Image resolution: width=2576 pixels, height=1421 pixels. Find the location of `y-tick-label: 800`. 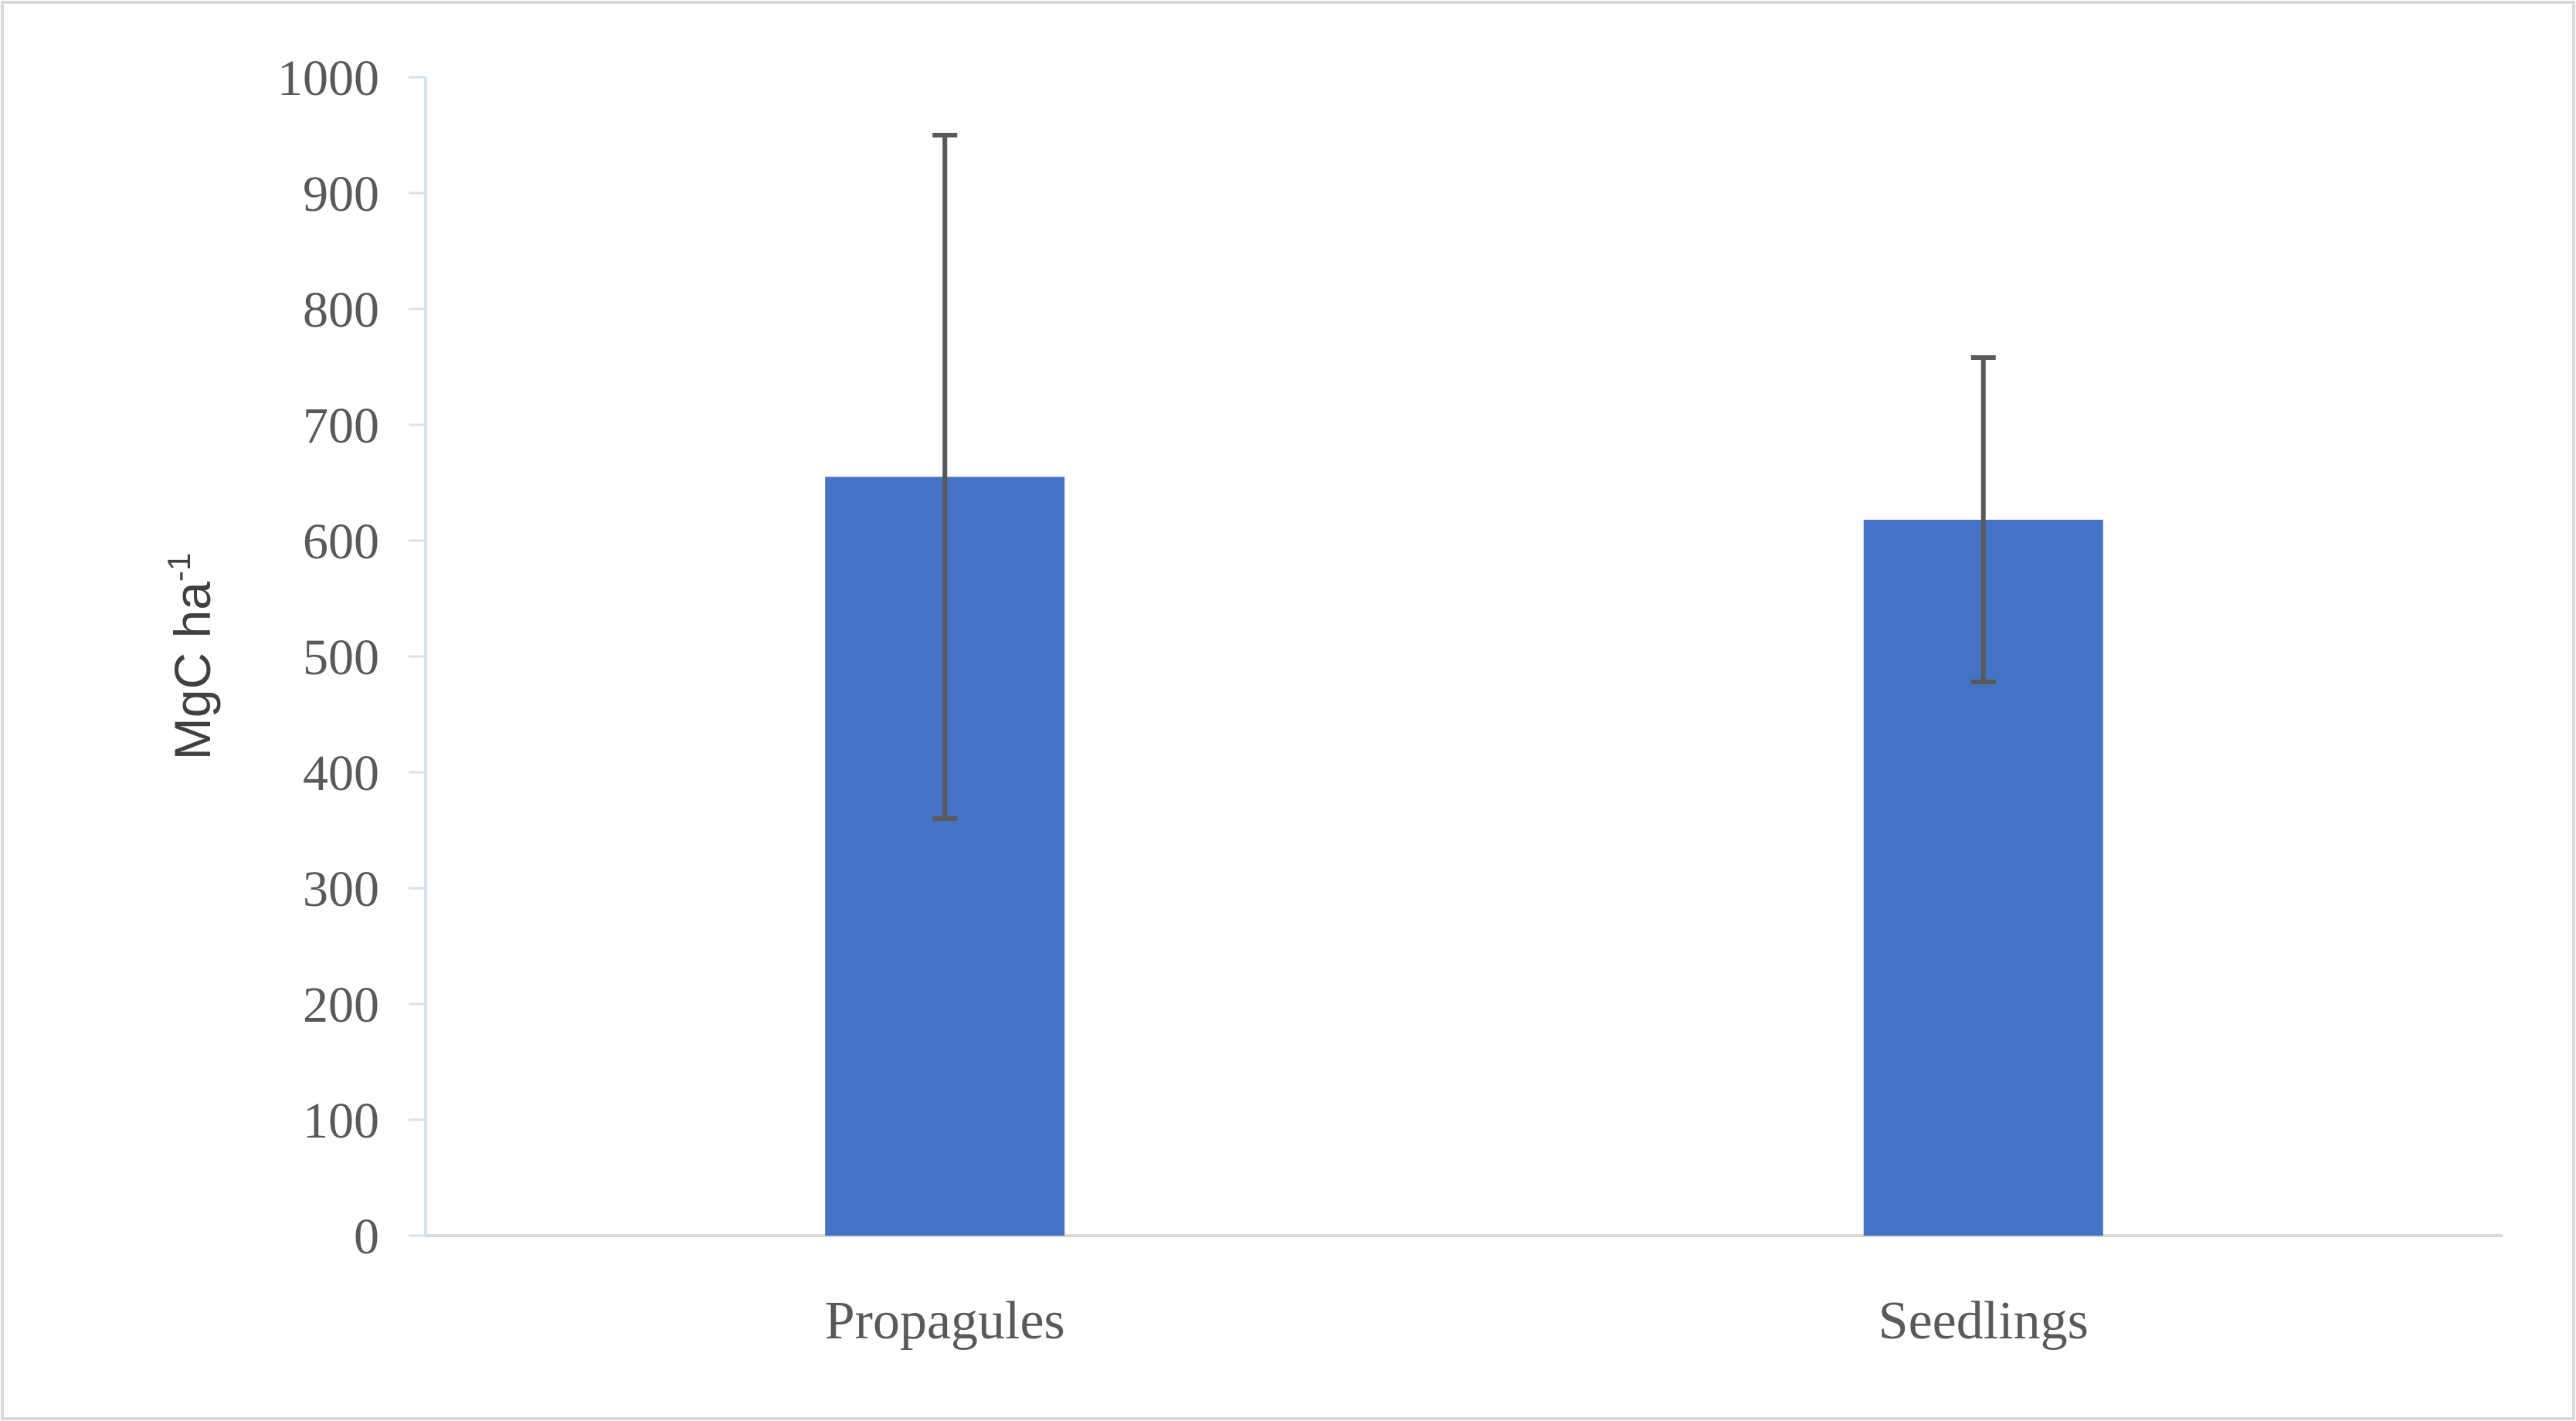

y-tick-label: 800 is located at coordinates (341, 310).